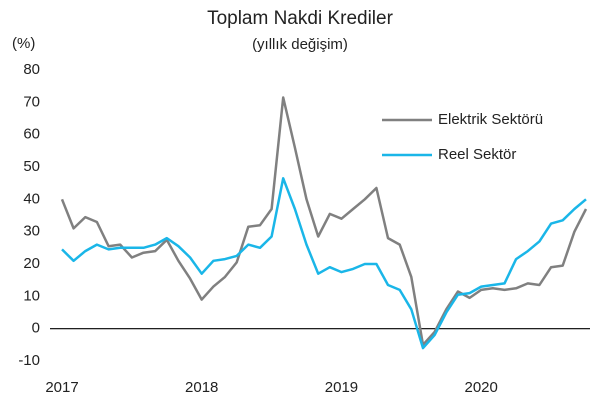 The height and width of the screenshot is (401, 593). Describe the element at coordinates (201, 387) in the screenshot. I see `x-tick-label: 2018` at that location.